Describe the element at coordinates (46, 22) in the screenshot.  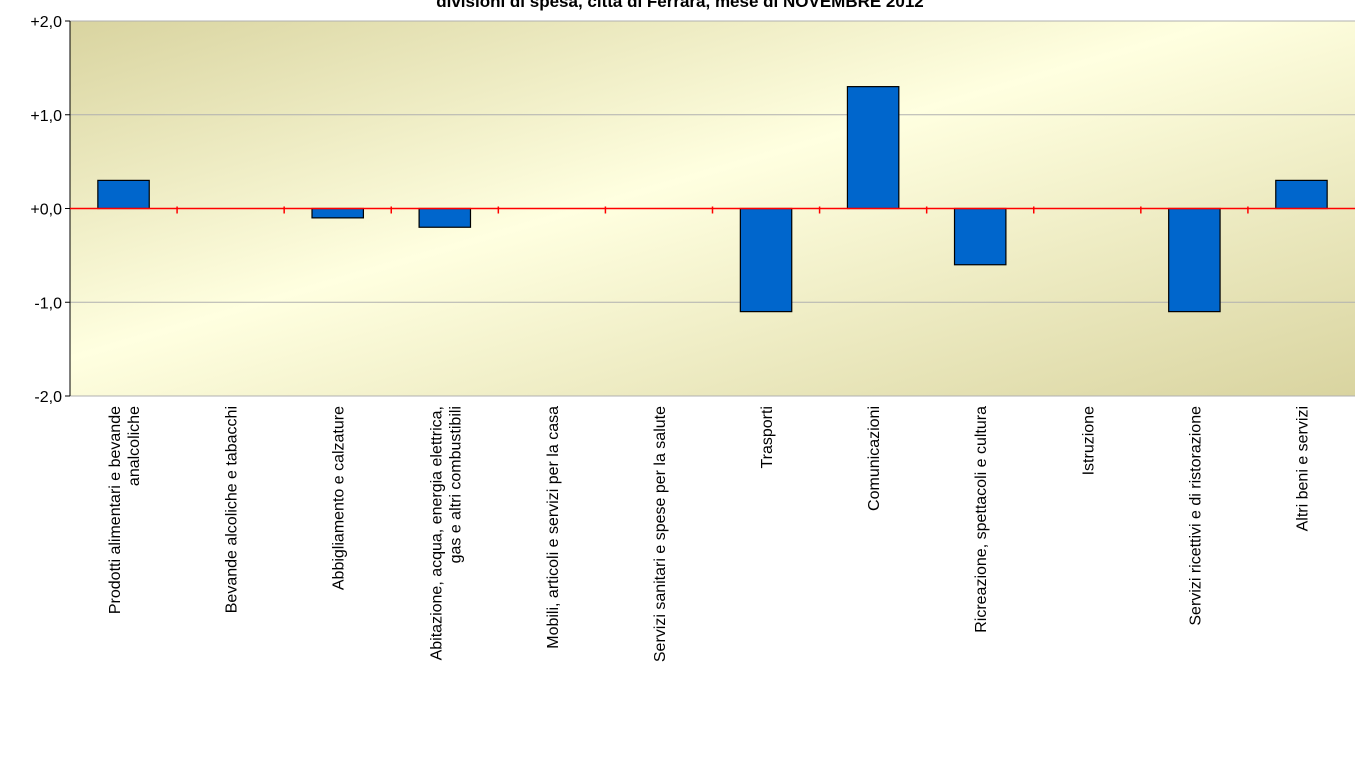
I see `y-tick-label: +2,0` at that location.